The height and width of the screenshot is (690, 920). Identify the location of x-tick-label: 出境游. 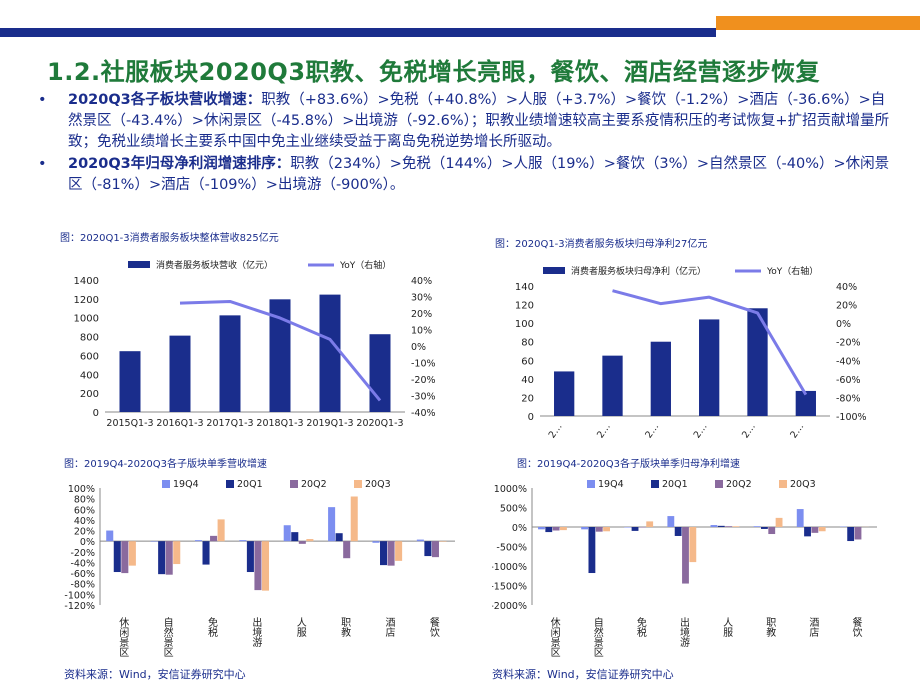
(256, 632).